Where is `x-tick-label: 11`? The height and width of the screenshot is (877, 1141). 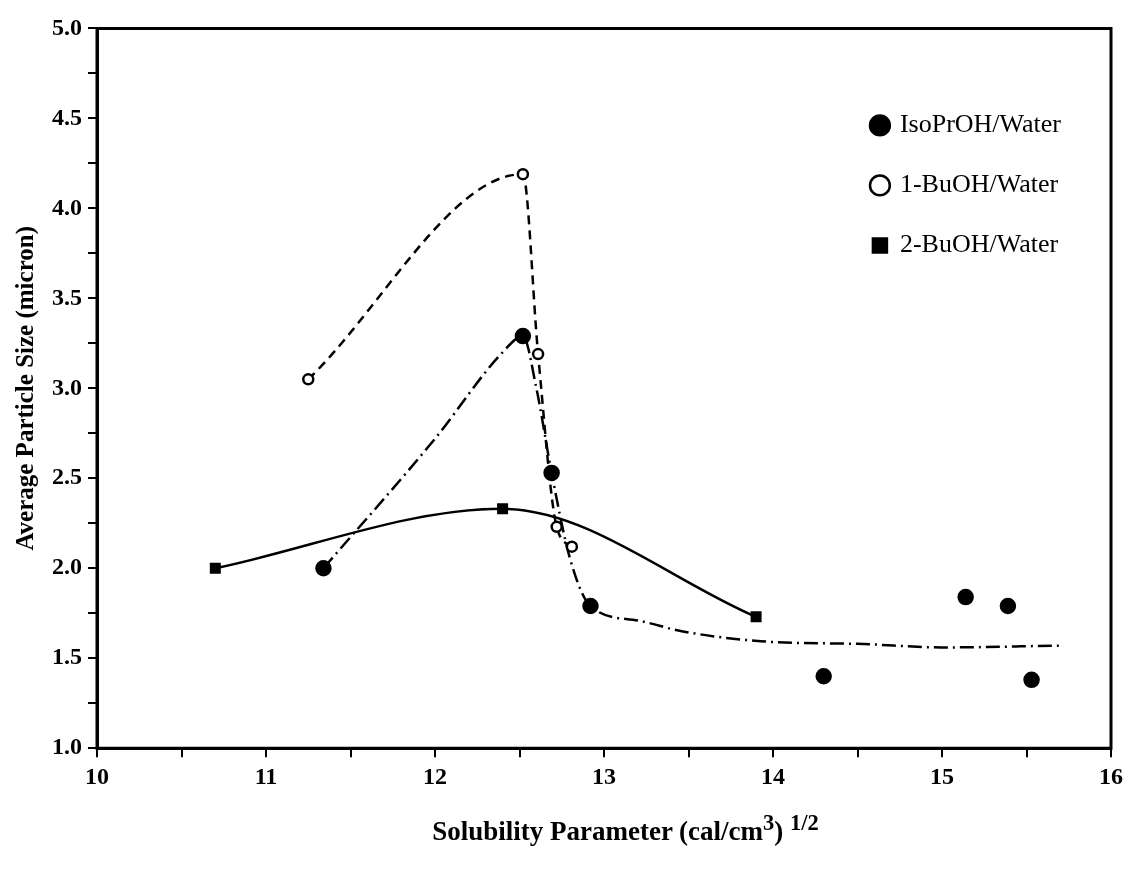 x-tick-label: 11 is located at coordinates (266, 775).